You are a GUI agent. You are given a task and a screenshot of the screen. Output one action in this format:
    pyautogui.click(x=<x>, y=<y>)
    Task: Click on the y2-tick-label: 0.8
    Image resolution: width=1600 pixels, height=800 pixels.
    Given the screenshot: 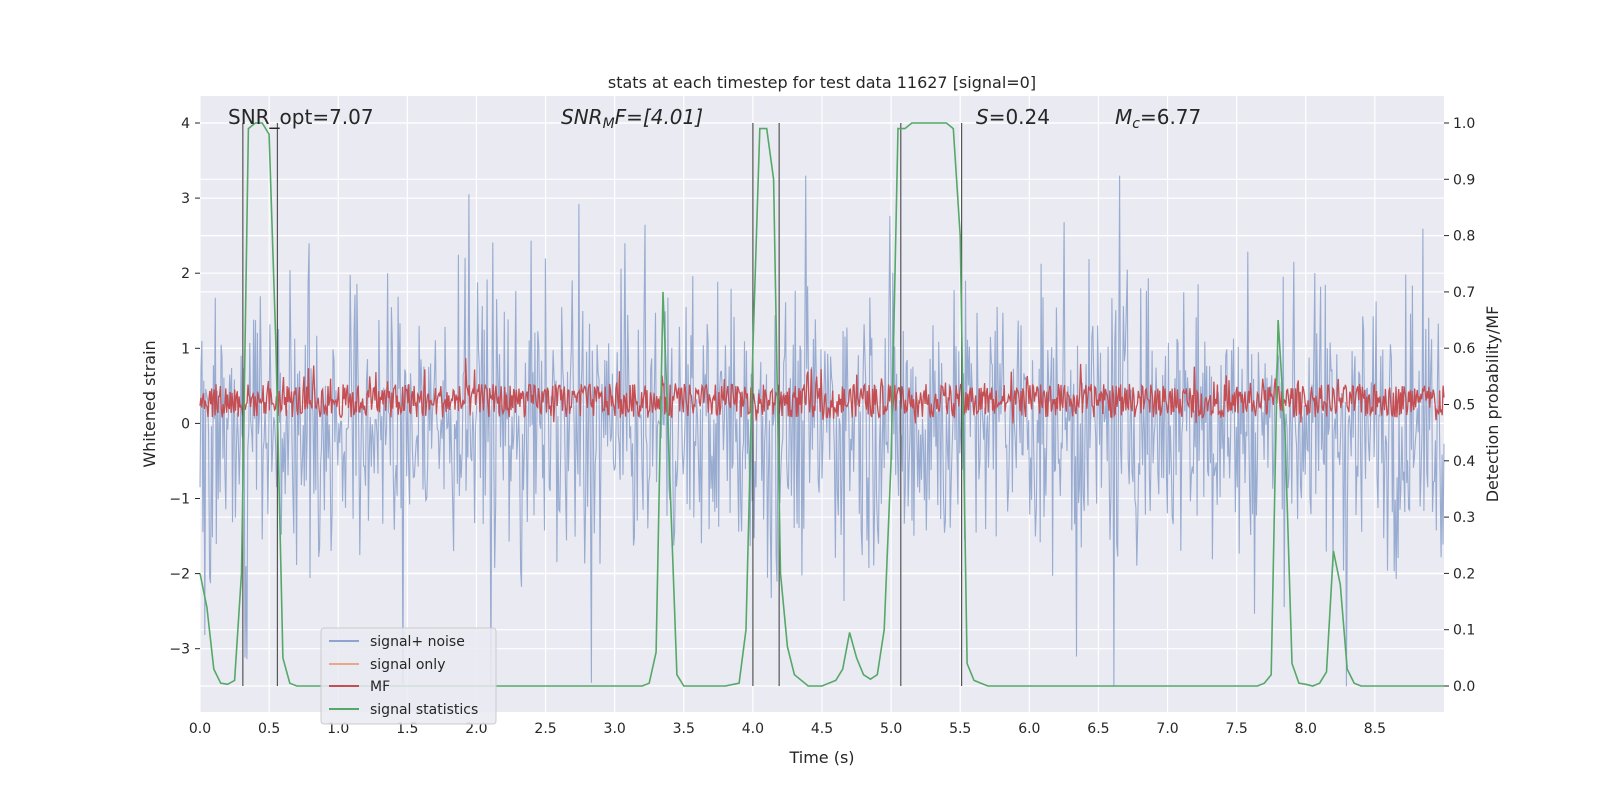 What is the action you would take?
    pyautogui.click(x=1464, y=237)
    